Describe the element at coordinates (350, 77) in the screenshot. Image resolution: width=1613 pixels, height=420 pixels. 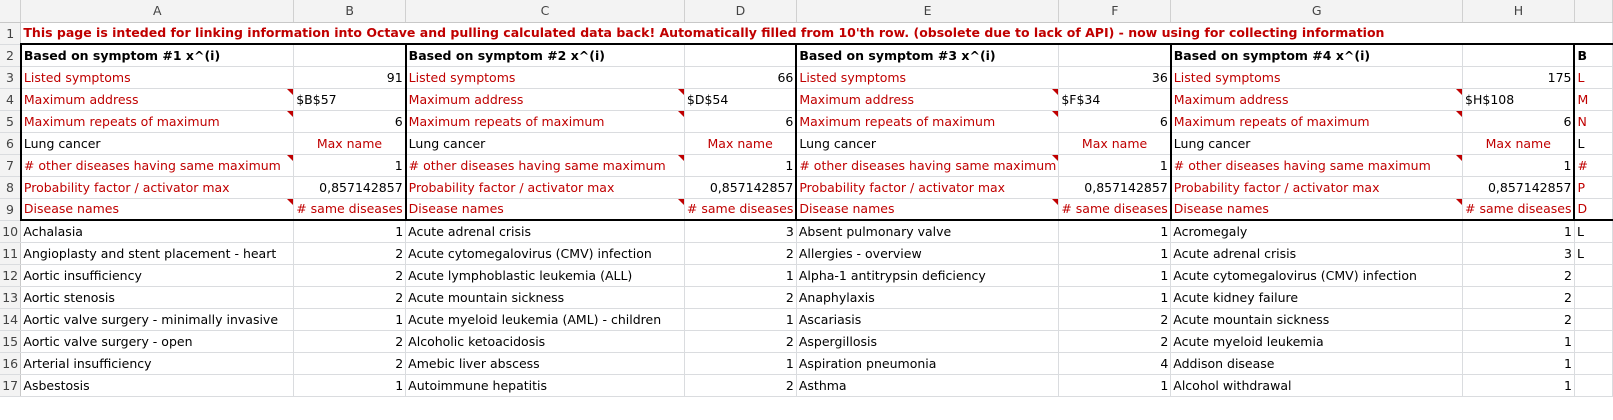
I see `listed-value: 91` at that location.